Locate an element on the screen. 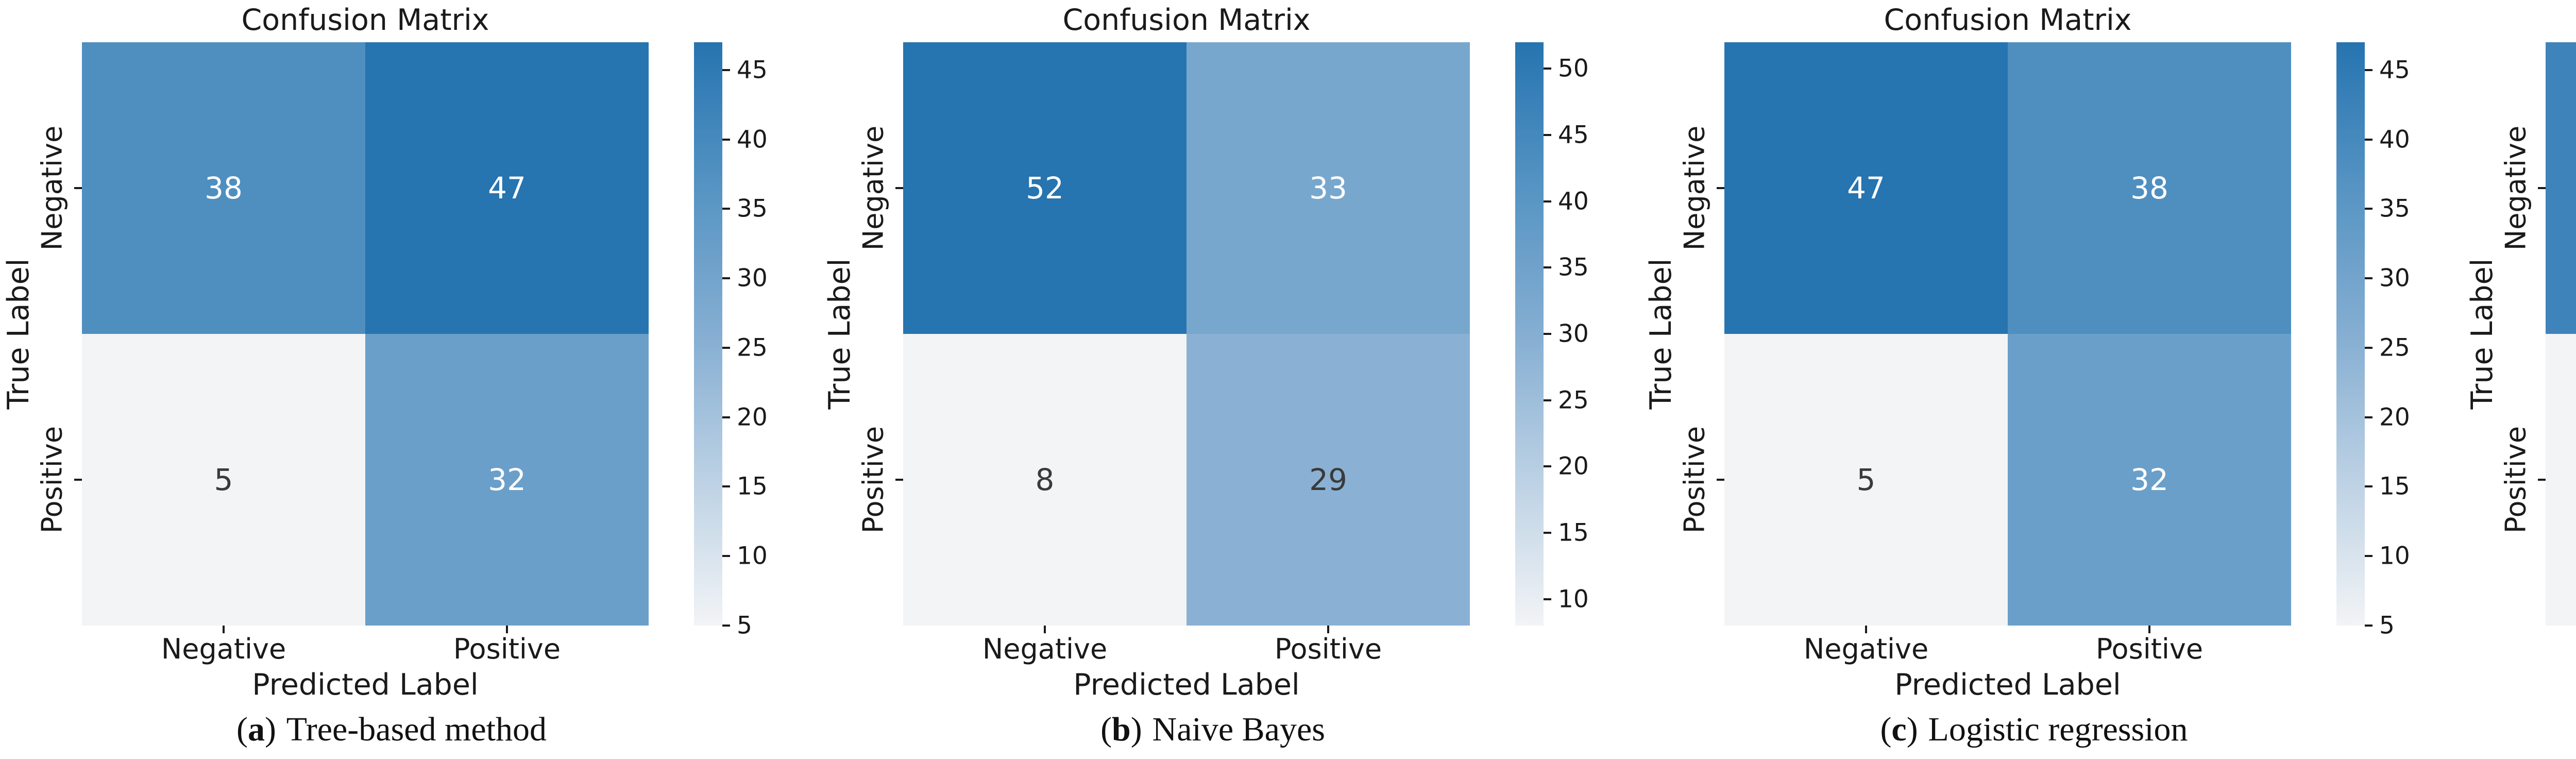 Image resolution: width=2576 pixels, height=759 pixels. colorbar-tick-label: 50 is located at coordinates (1574, 68).